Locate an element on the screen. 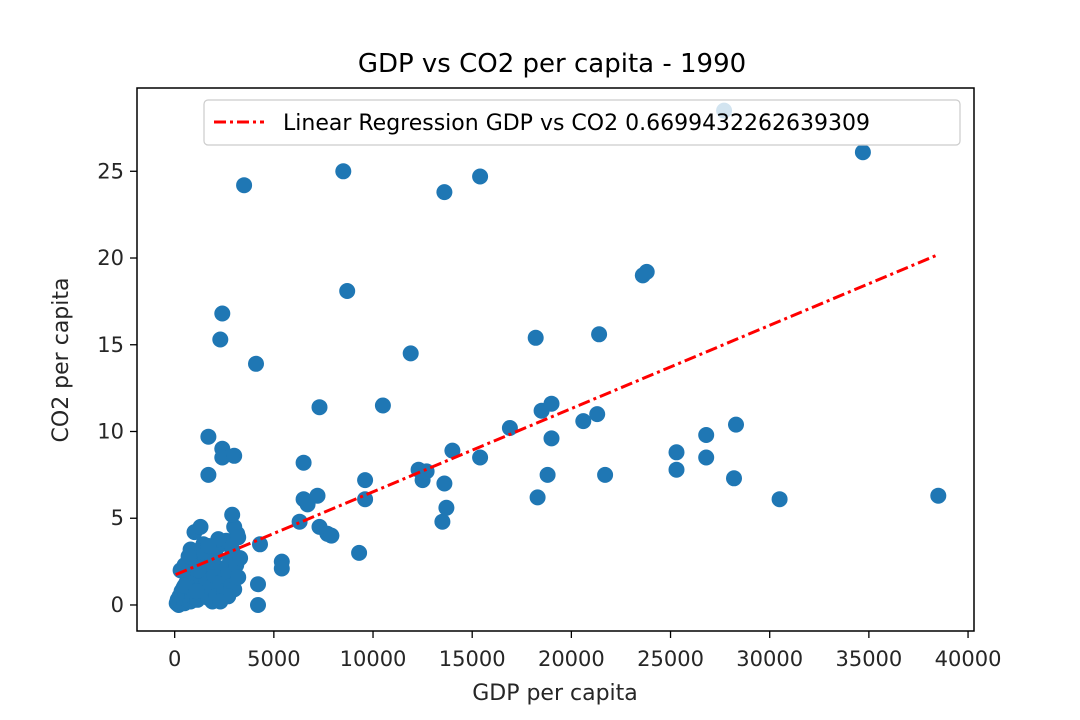 The image size is (1080, 720). x-tick-label: 25000 is located at coordinates (670, 659).